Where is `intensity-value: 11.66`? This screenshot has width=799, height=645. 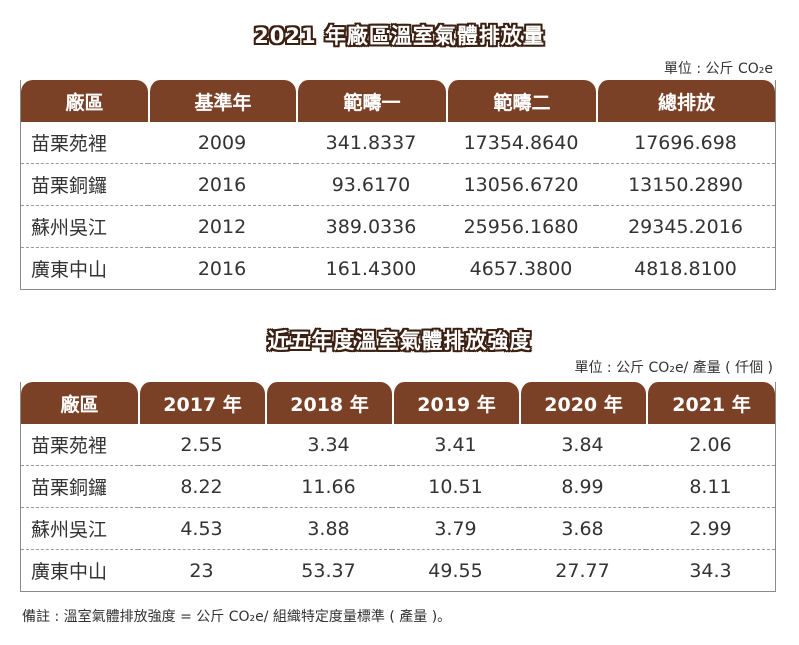
intensity-value: 11.66 is located at coordinates (328, 486).